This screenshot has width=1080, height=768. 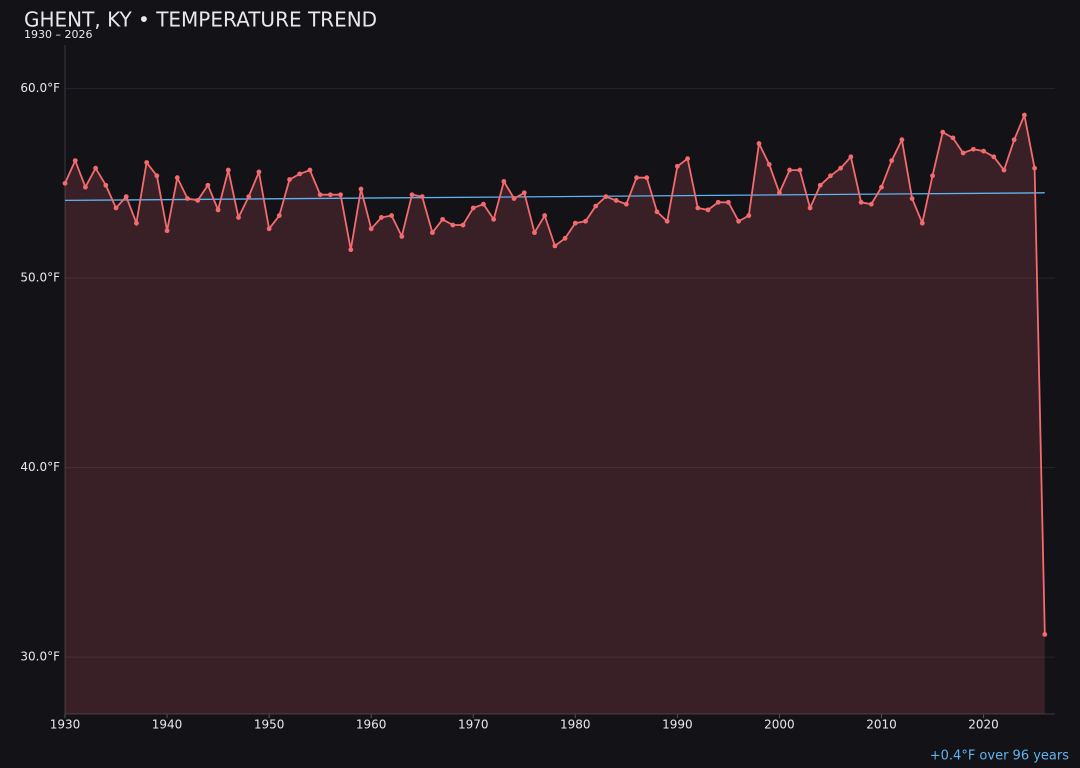 I want to click on x-tick-label: 2010, so click(x=881, y=725).